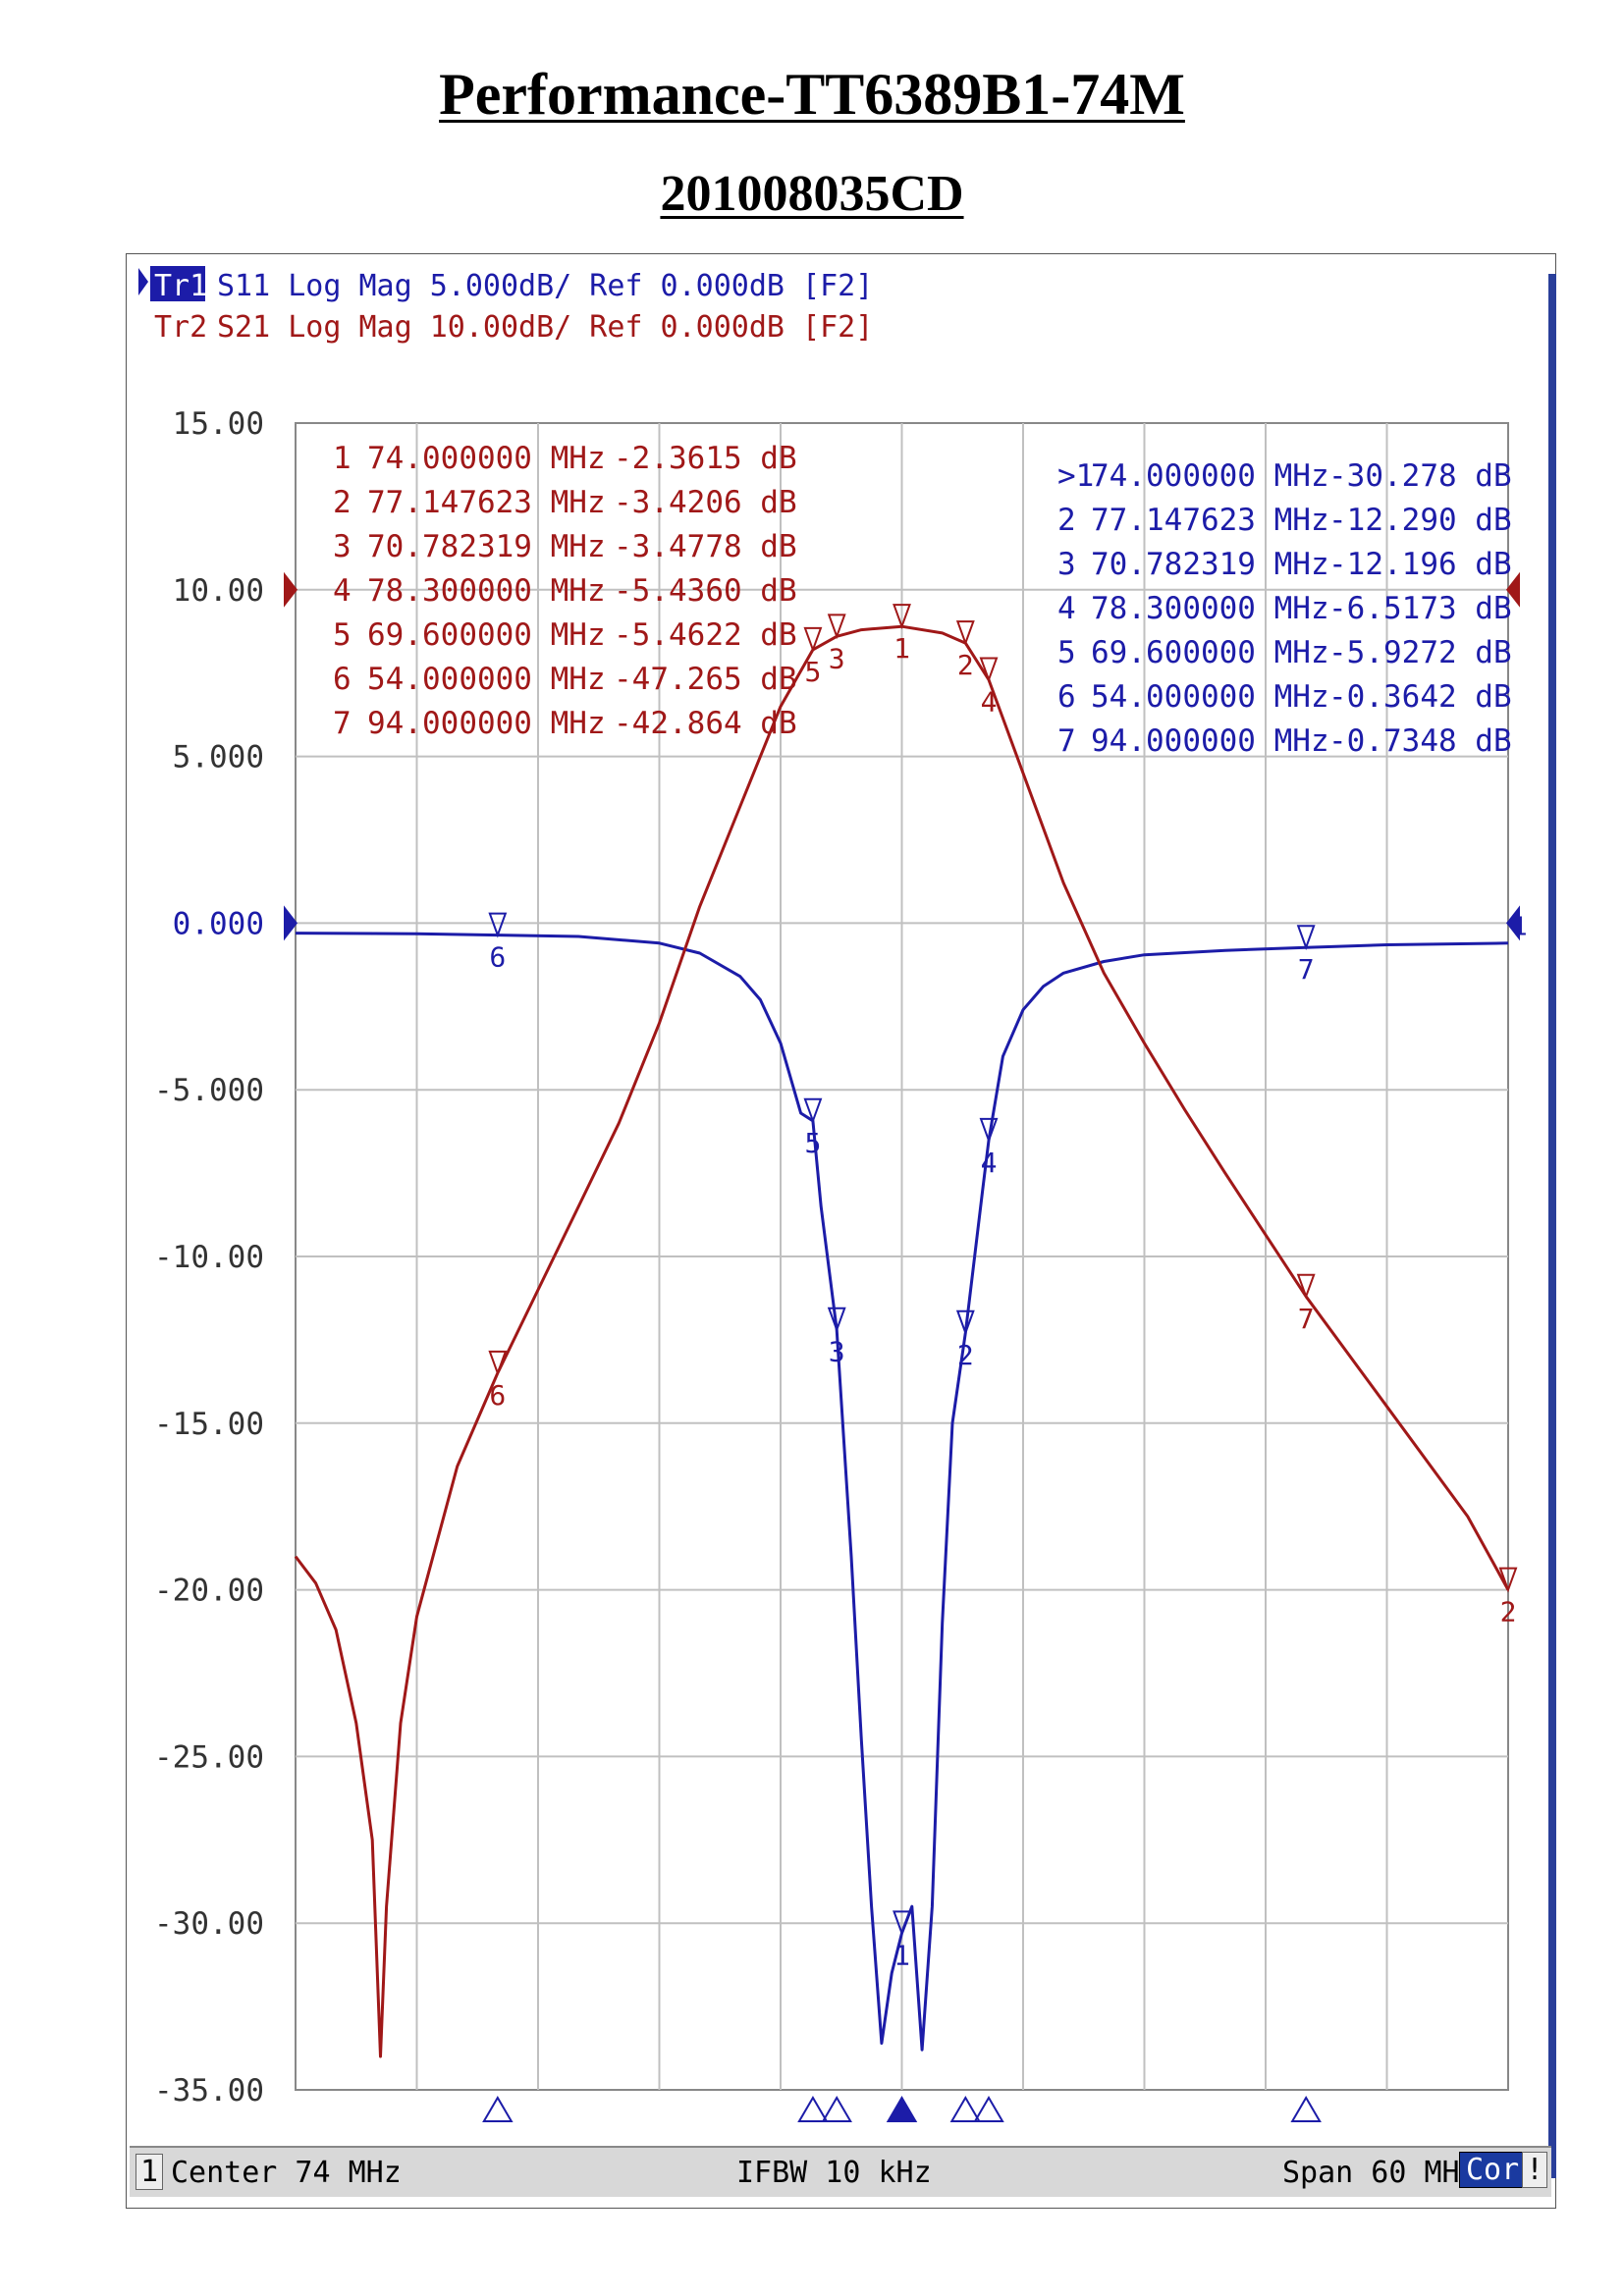 Image resolution: width=1624 pixels, height=2296 pixels. Describe the element at coordinates (1420, 741) in the screenshot. I see `marker-table-s11-value: -0.7348 dB` at that location.